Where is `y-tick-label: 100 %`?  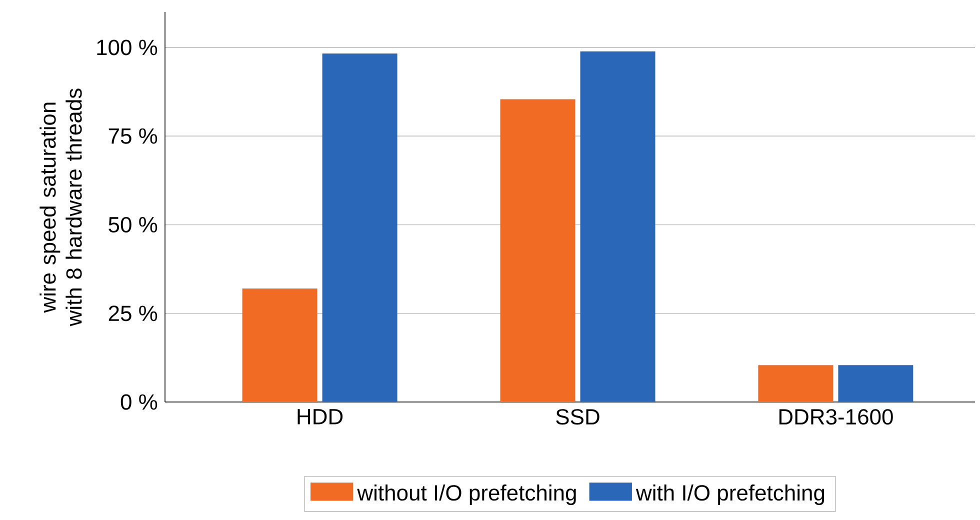 y-tick-label: 100 % is located at coordinates (127, 48).